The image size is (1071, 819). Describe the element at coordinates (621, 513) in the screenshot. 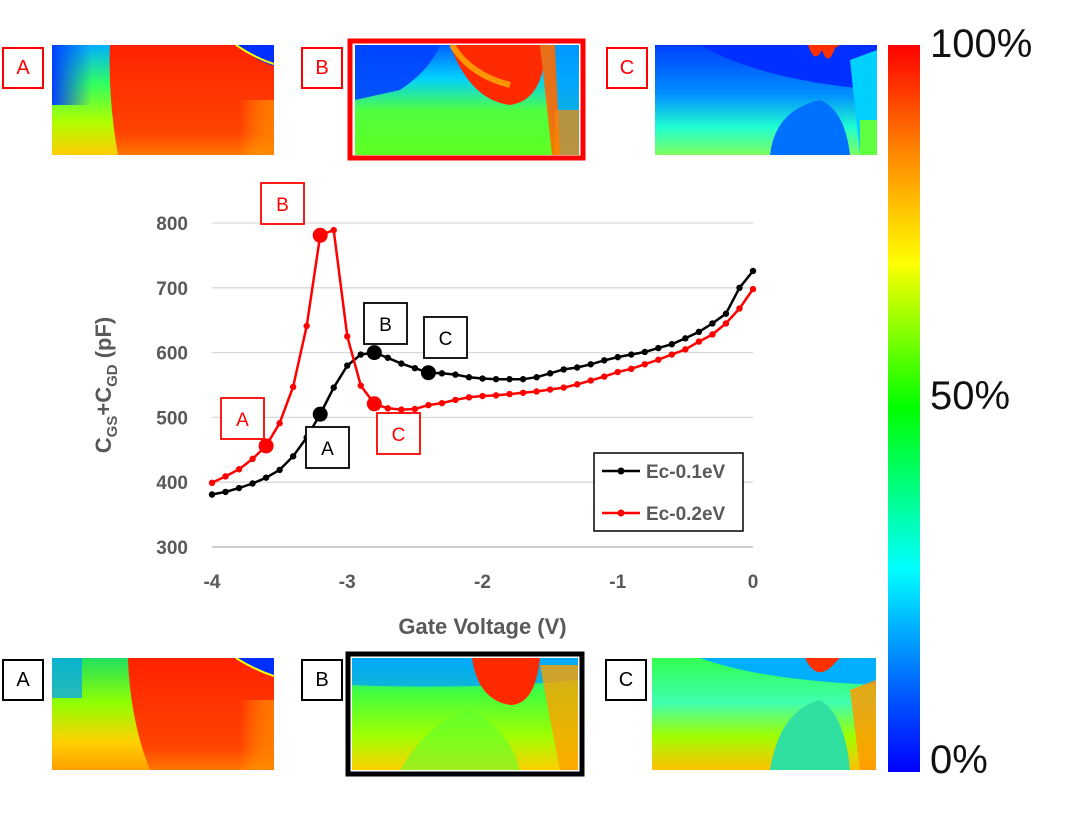

I see `legend-swatch-dot` at that location.